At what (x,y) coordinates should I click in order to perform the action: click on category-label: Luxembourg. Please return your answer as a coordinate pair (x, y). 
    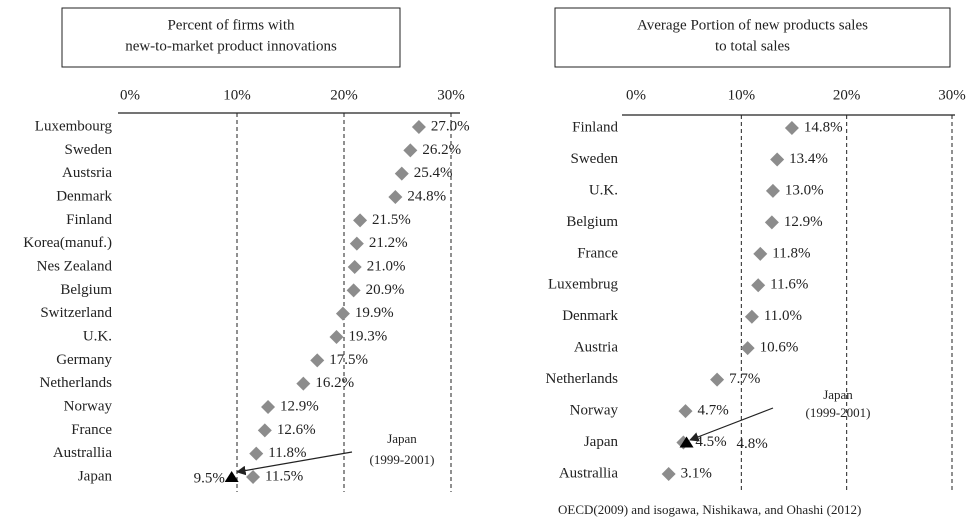
    Looking at the image, I should click on (74, 126).